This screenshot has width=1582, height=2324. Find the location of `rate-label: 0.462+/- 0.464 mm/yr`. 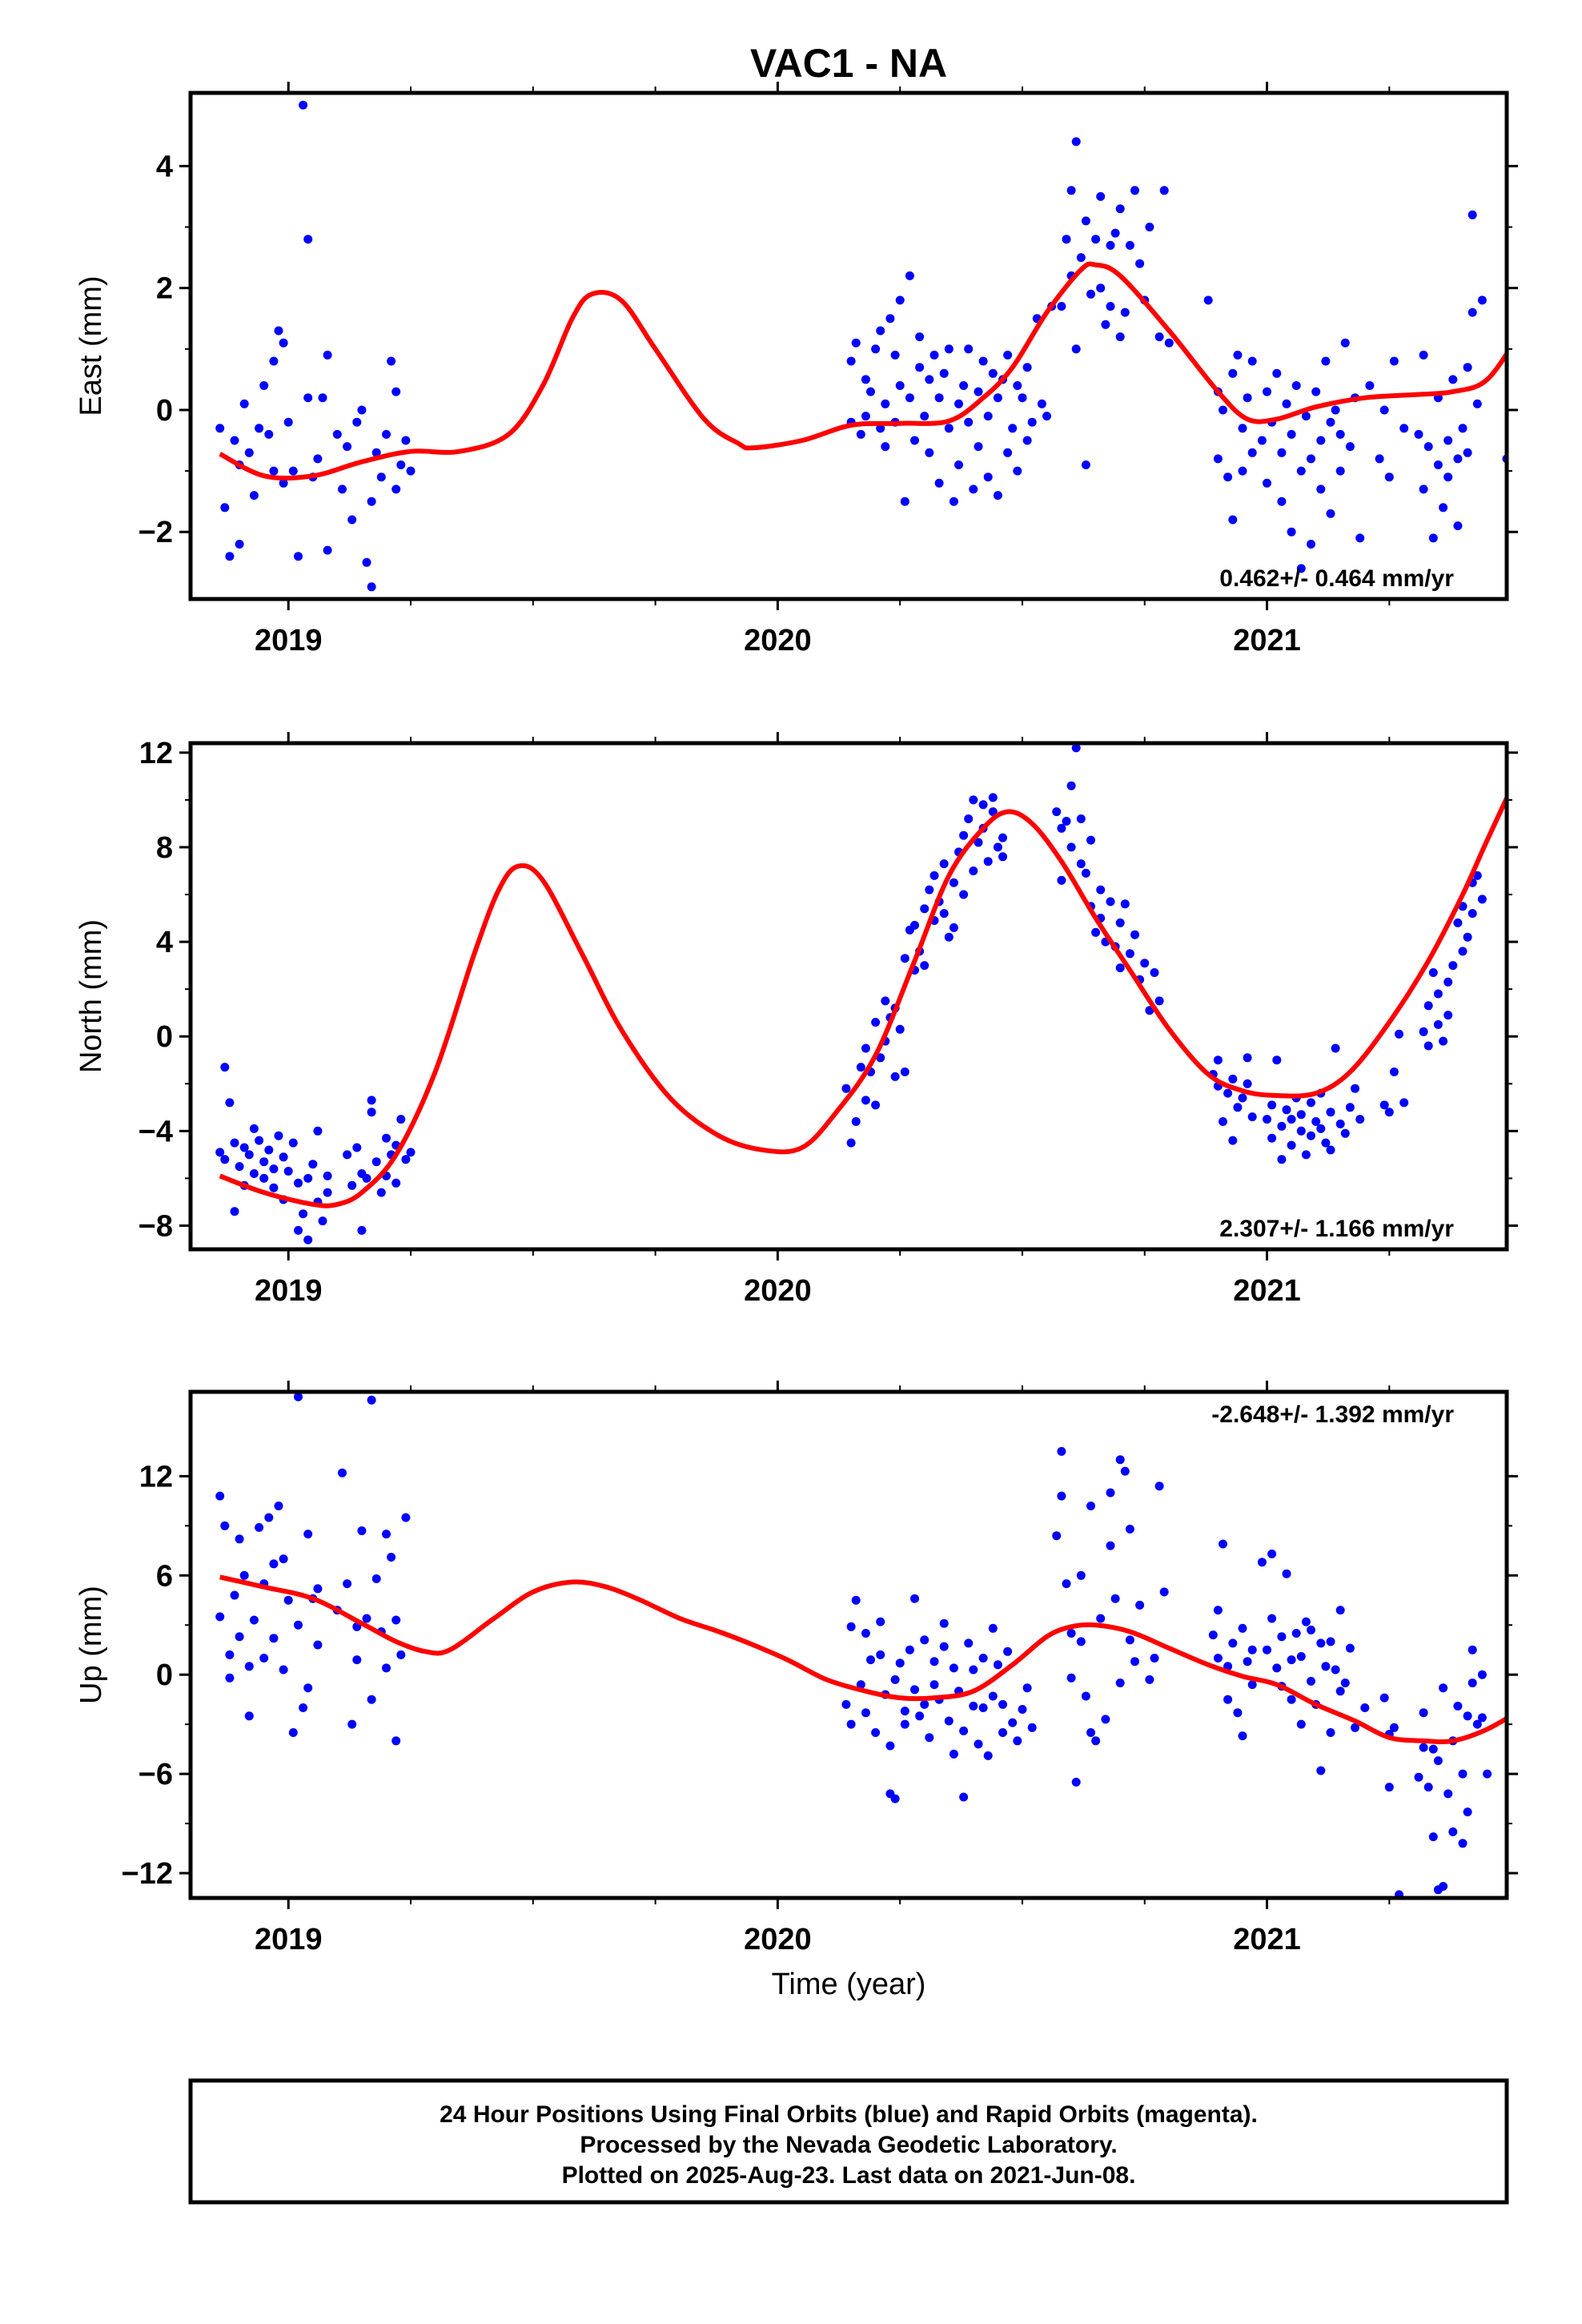

rate-label: 0.462+/- 0.464 mm/yr is located at coordinates (1336, 578).